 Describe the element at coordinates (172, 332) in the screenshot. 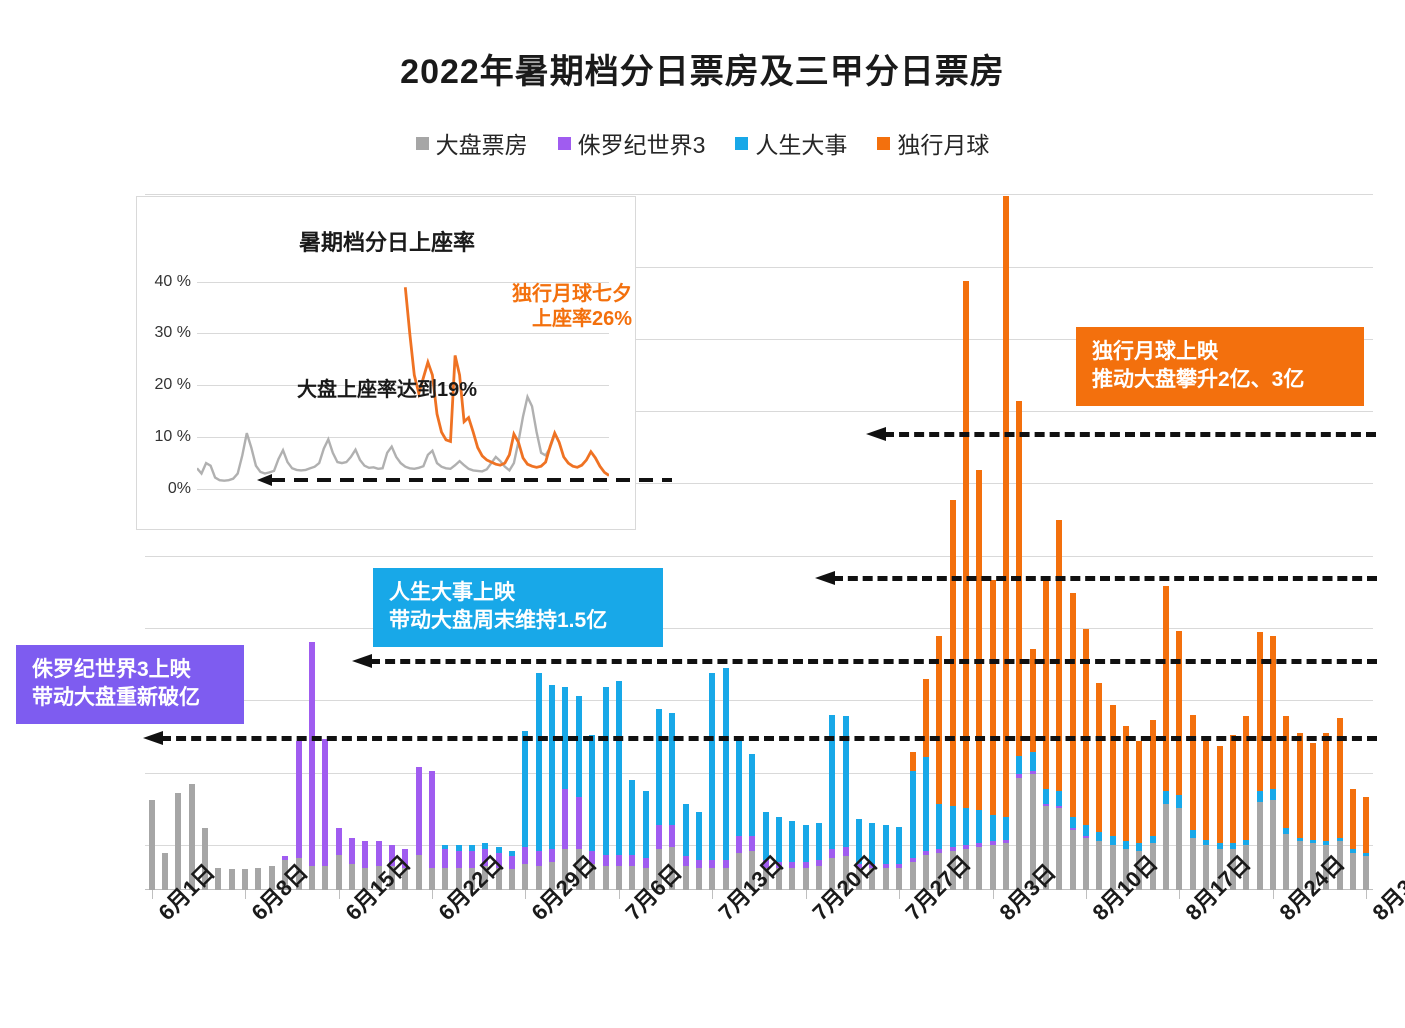

I see `inset-ytick-30: 30 %` at that location.